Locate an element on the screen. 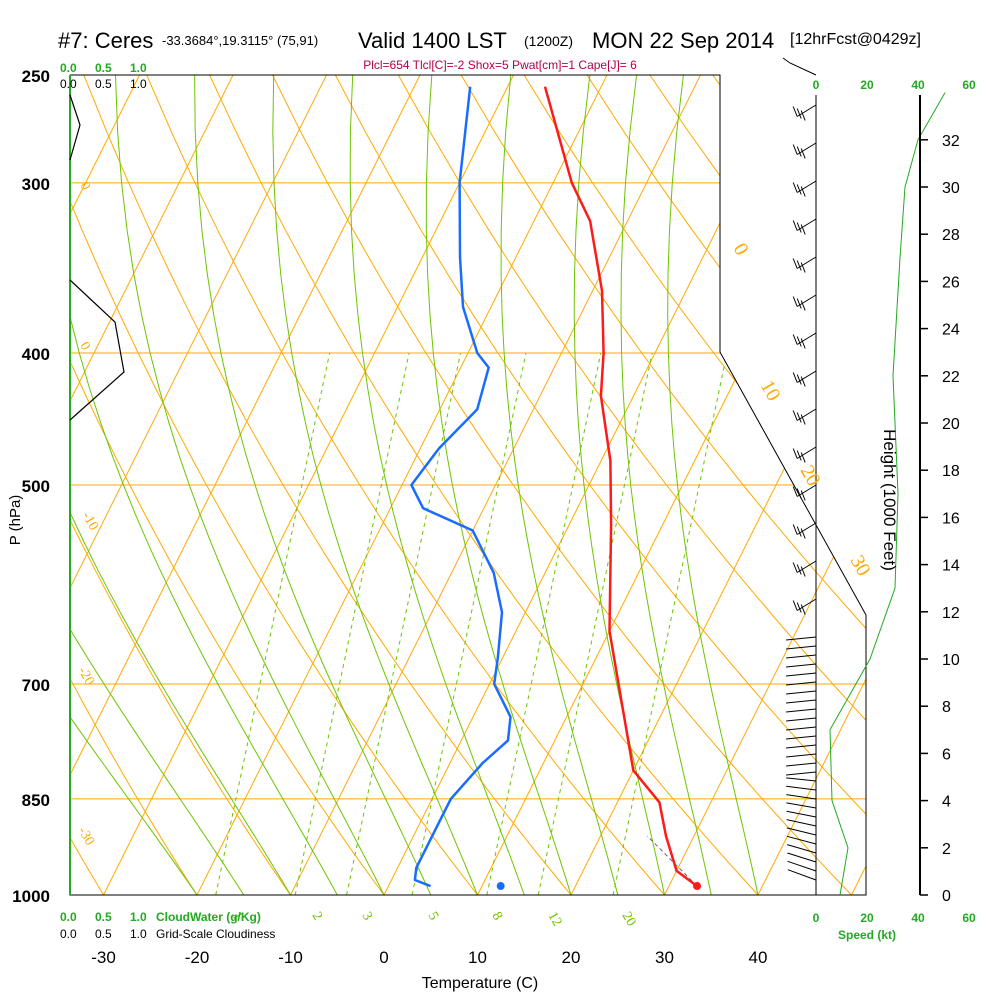 This screenshot has height=1000, width=1000. height-tick-label: 8 is located at coordinates (946, 707).